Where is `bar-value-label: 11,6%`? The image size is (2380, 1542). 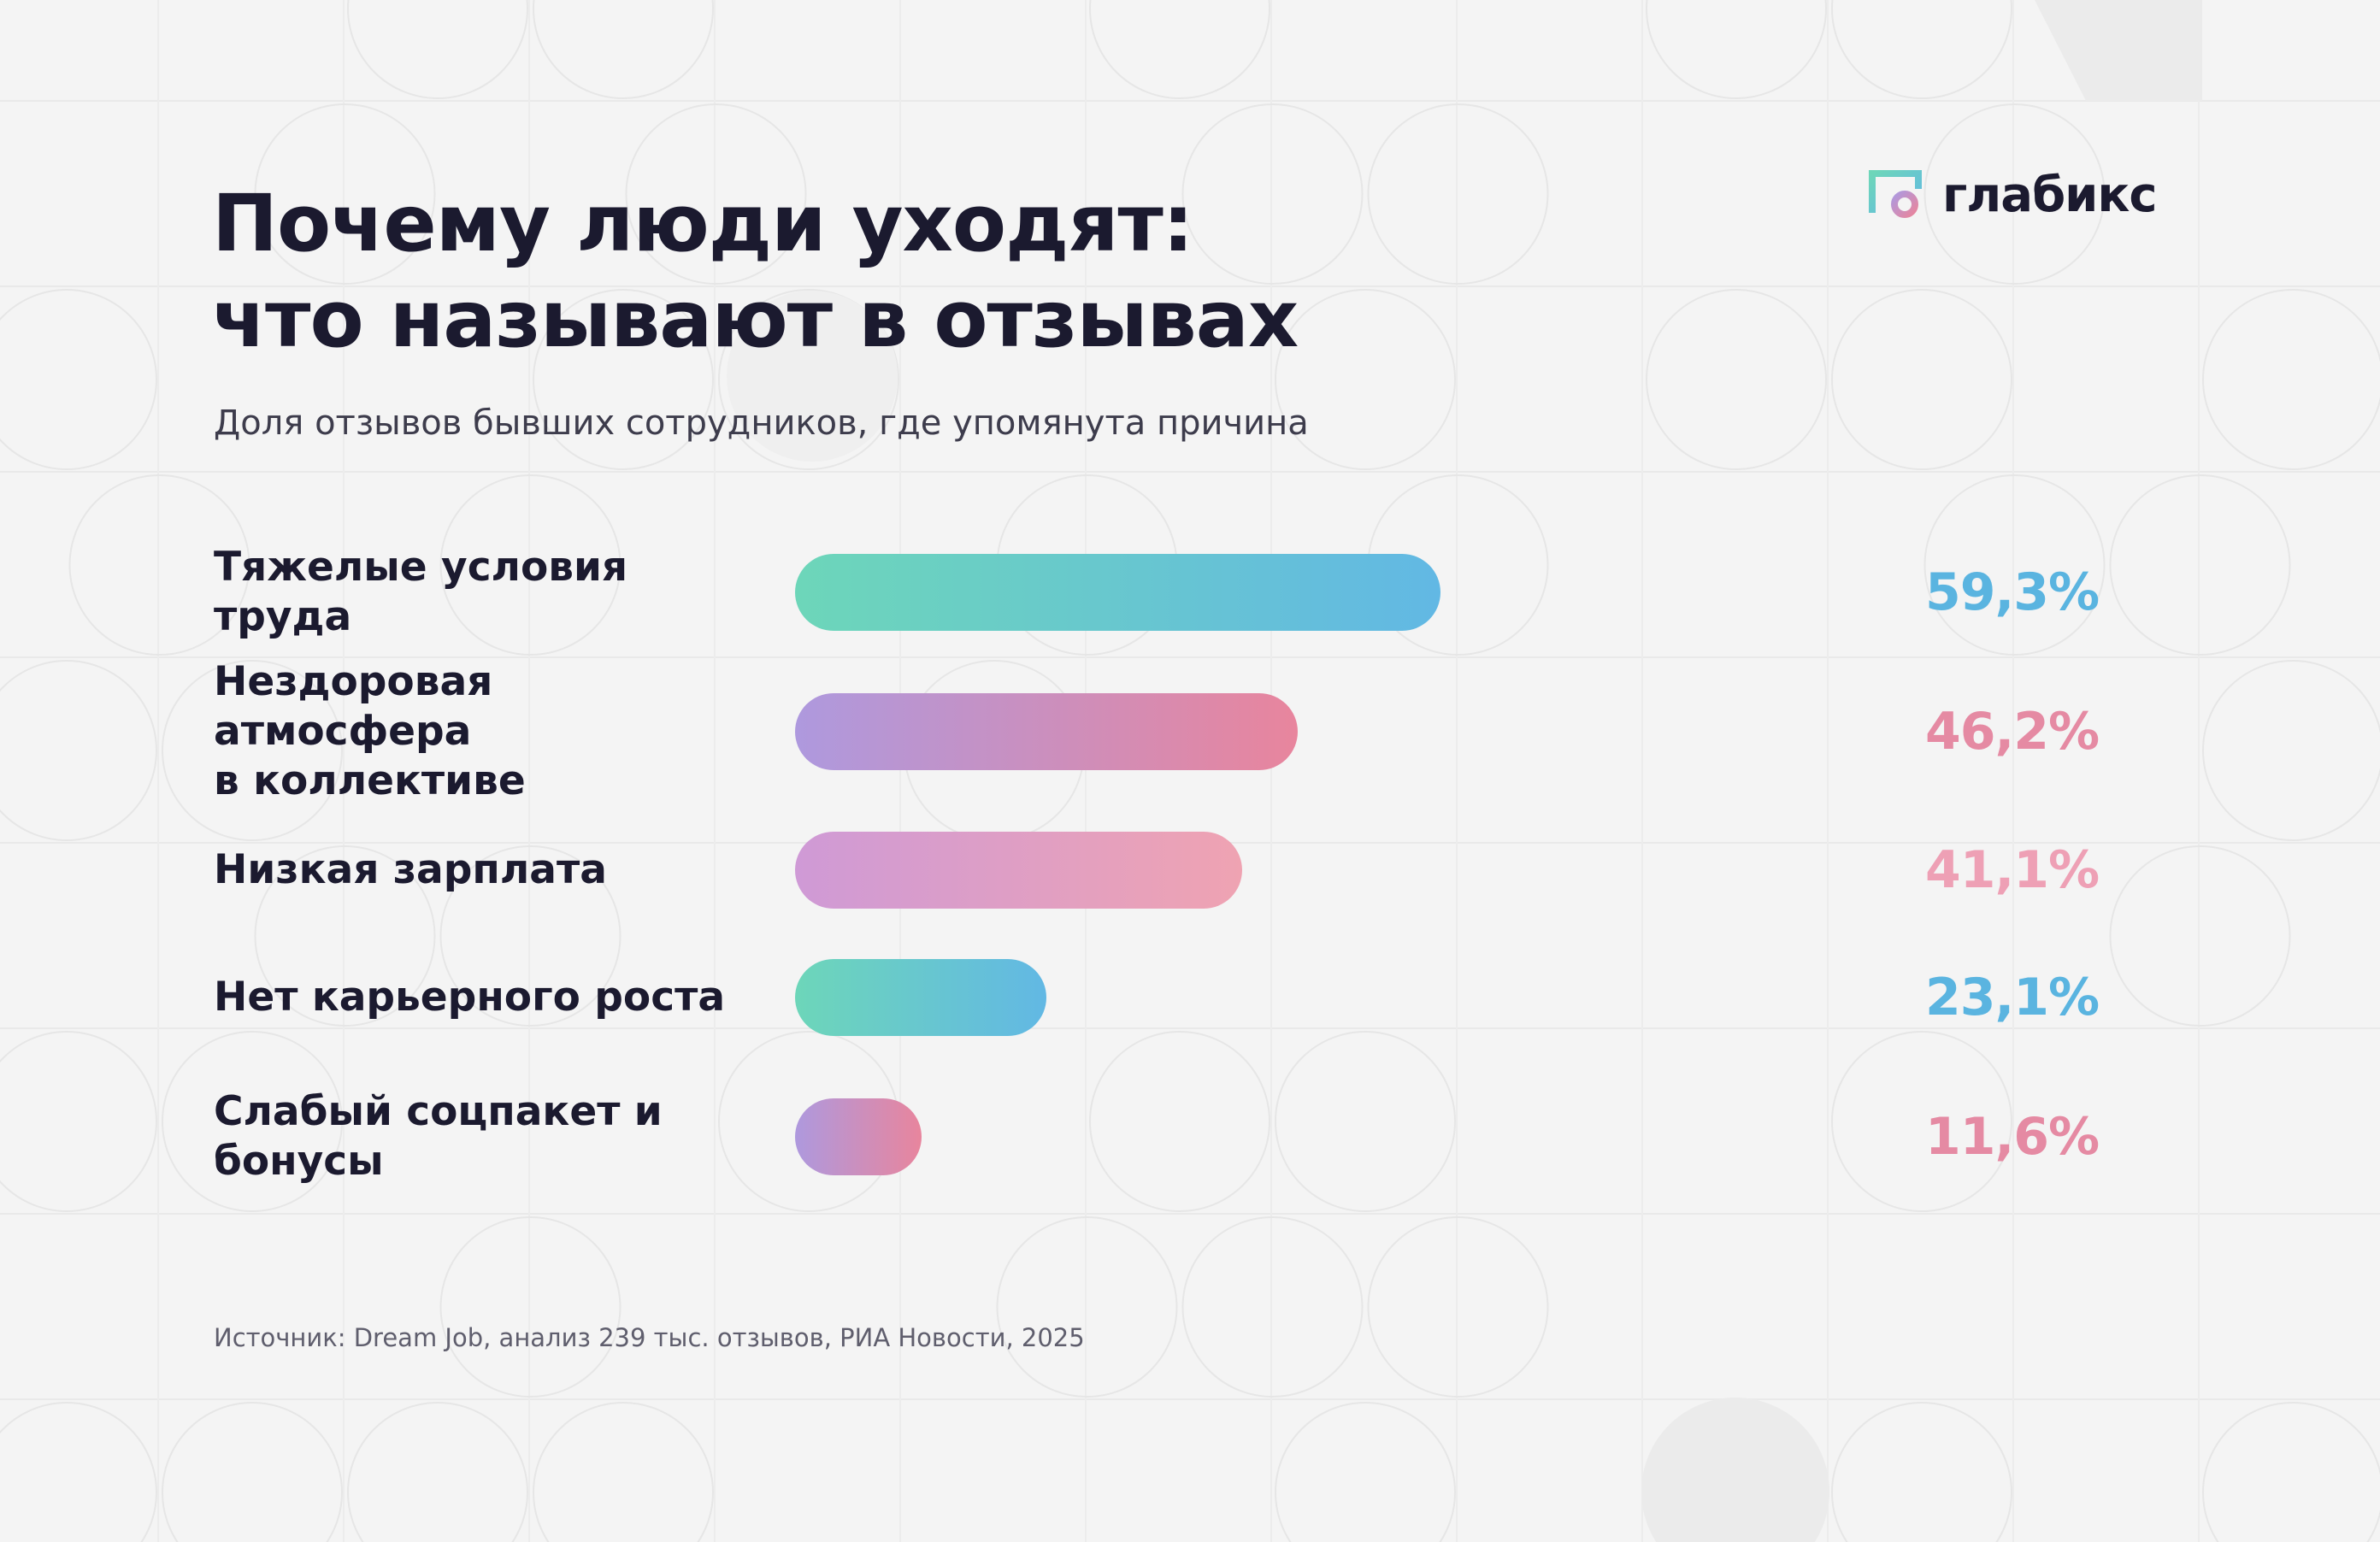 bar-value-label: 11,6% is located at coordinates (2013, 1137).